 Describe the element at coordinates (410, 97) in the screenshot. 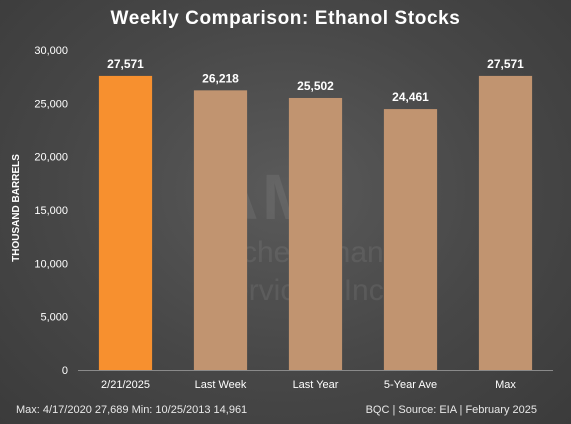

I see `bar-value-label: 24,461` at that location.